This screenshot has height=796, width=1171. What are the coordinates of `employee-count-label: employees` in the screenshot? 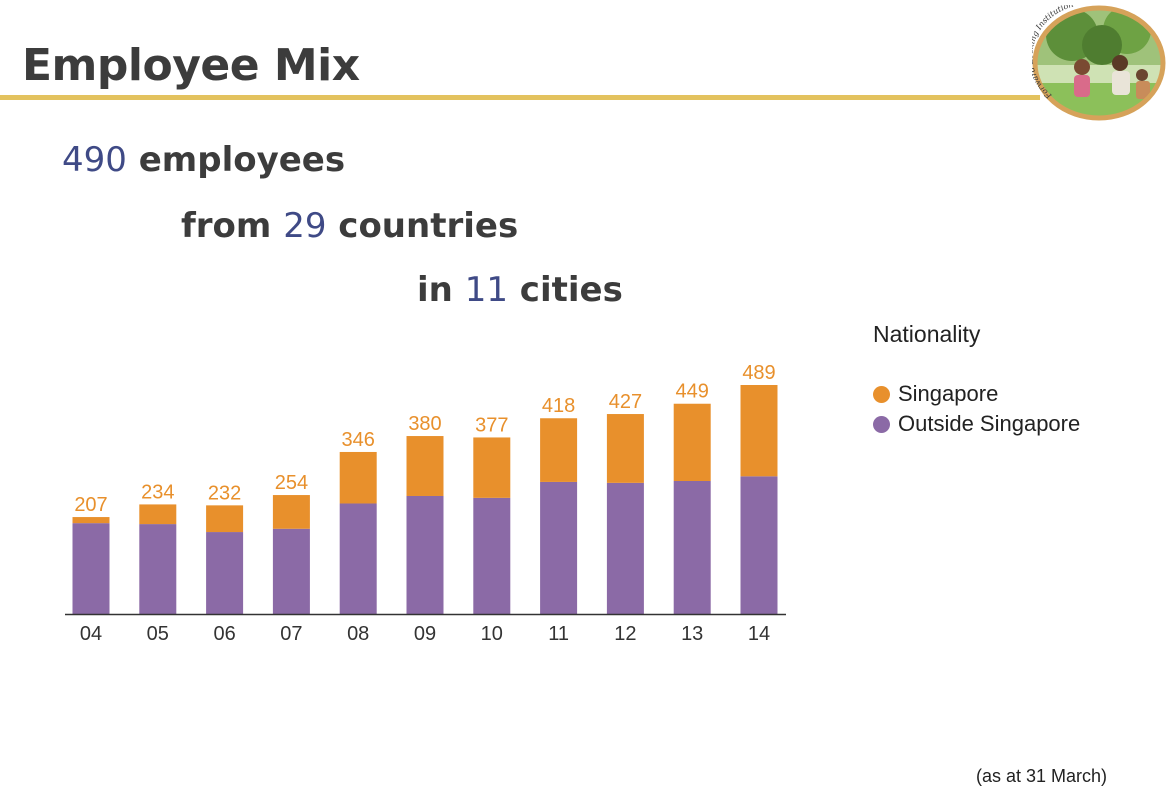 It's located at (236, 160).